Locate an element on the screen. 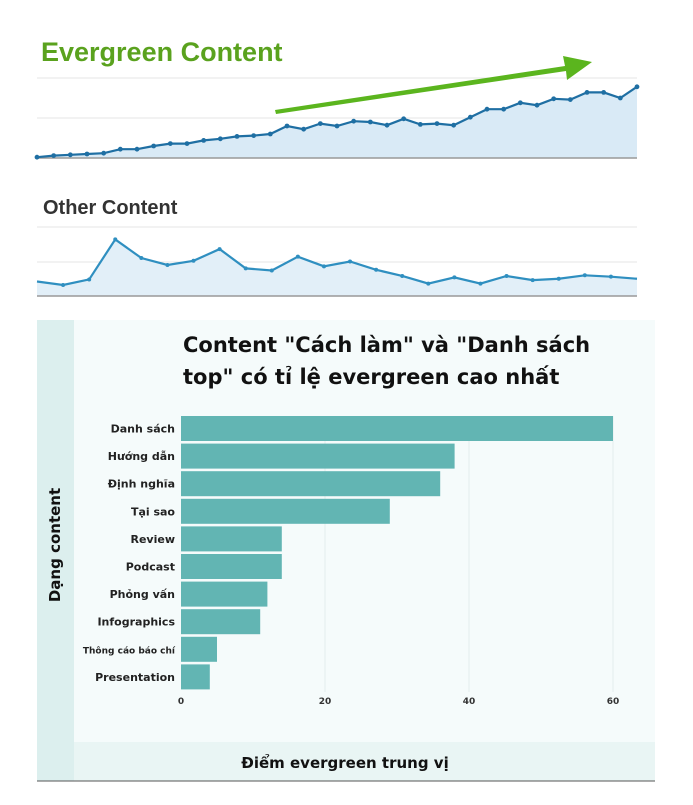 This screenshot has height=805, width=693. series-area is located at coordinates (337, 122).